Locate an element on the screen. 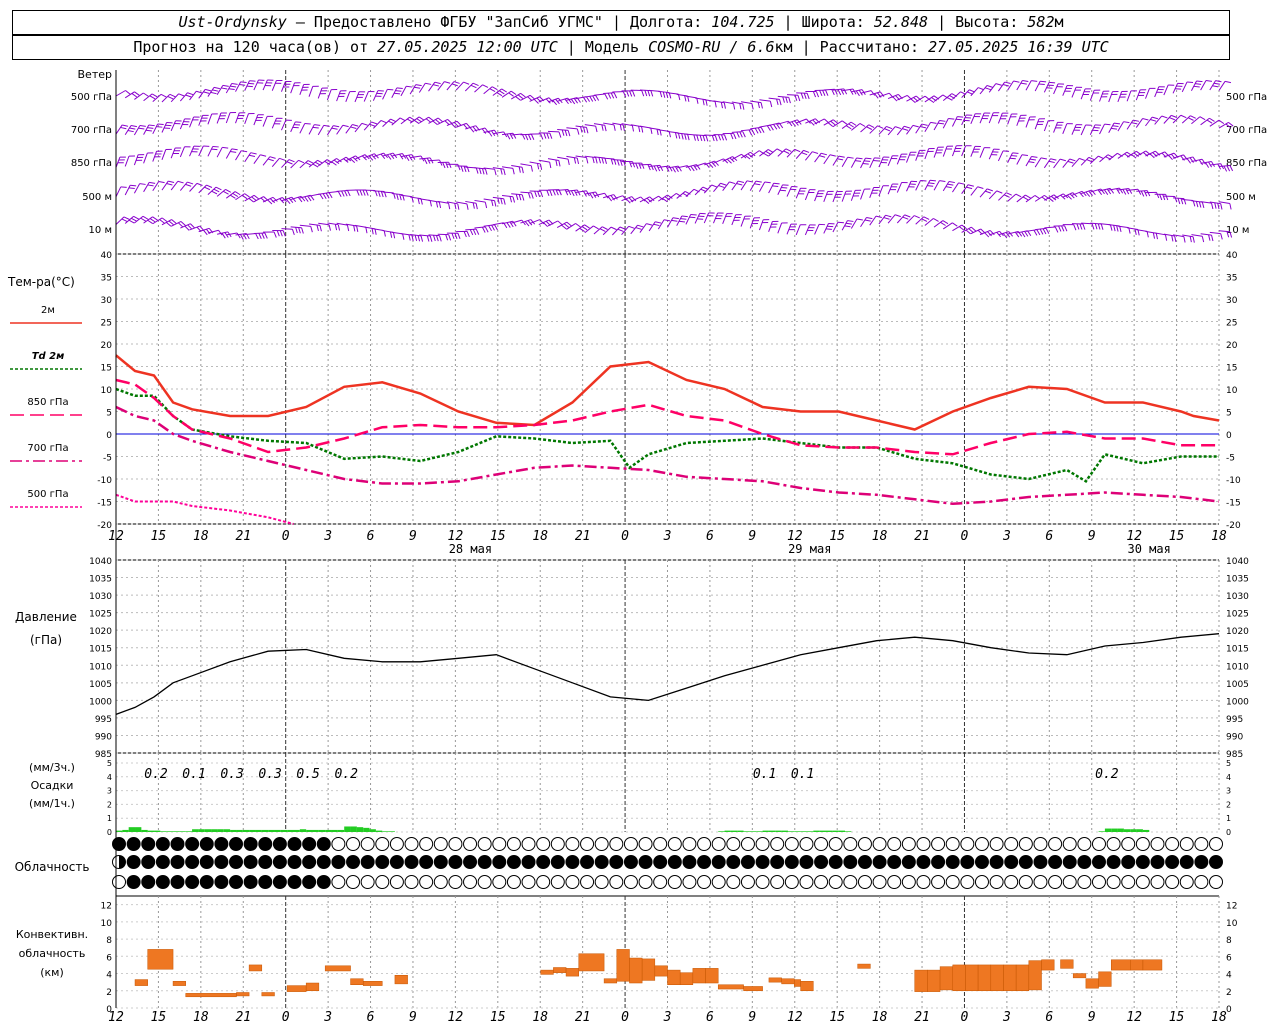  conv-time-tick-label: 3 is located at coordinates (667, 1017).